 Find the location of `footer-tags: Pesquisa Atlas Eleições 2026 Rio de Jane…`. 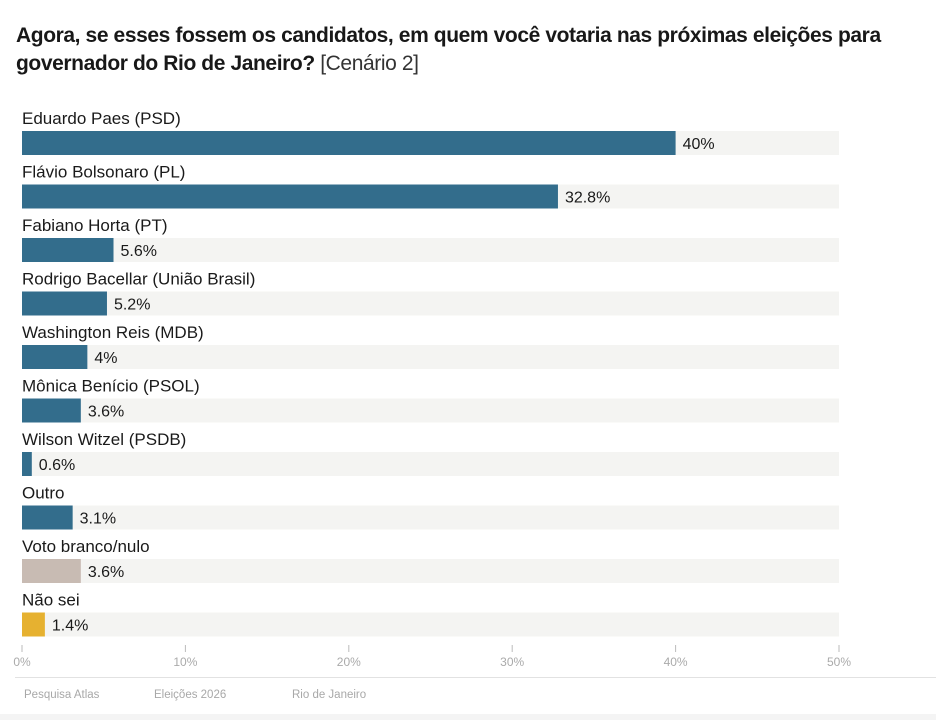

footer-tags: Pesquisa Atlas Eleições 2026 Rio de Jane… is located at coordinates (195, 695).